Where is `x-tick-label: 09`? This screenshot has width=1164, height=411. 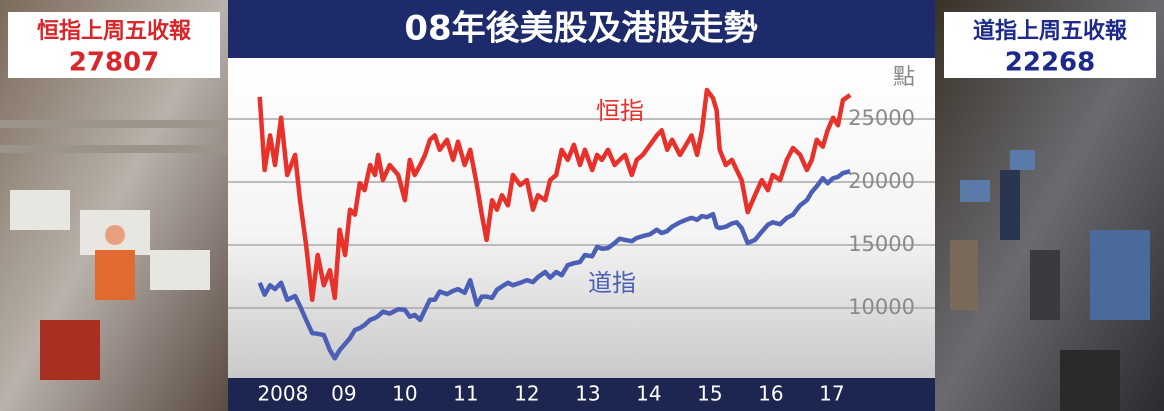
x-tick-label: 09 is located at coordinates (343, 394).